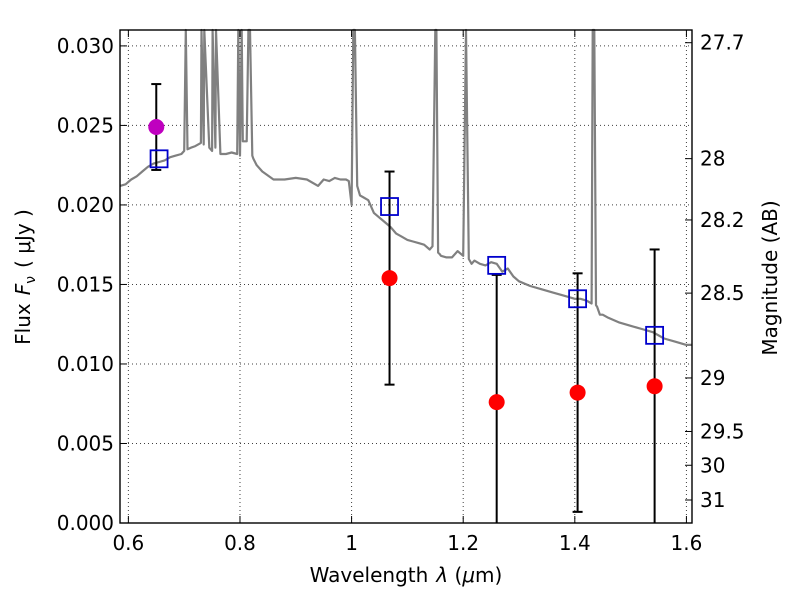 This screenshot has height=600, width=800. I want to click on x-tick-label: 1, so click(351, 543).